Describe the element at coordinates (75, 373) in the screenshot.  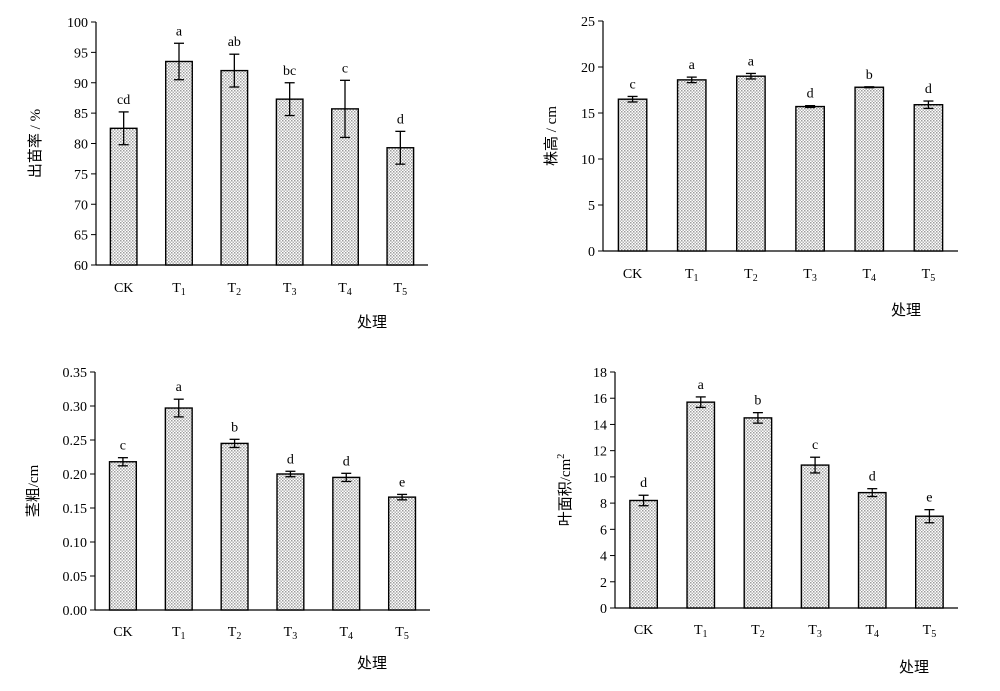
I see `y-tick-label: 0.35` at that location.